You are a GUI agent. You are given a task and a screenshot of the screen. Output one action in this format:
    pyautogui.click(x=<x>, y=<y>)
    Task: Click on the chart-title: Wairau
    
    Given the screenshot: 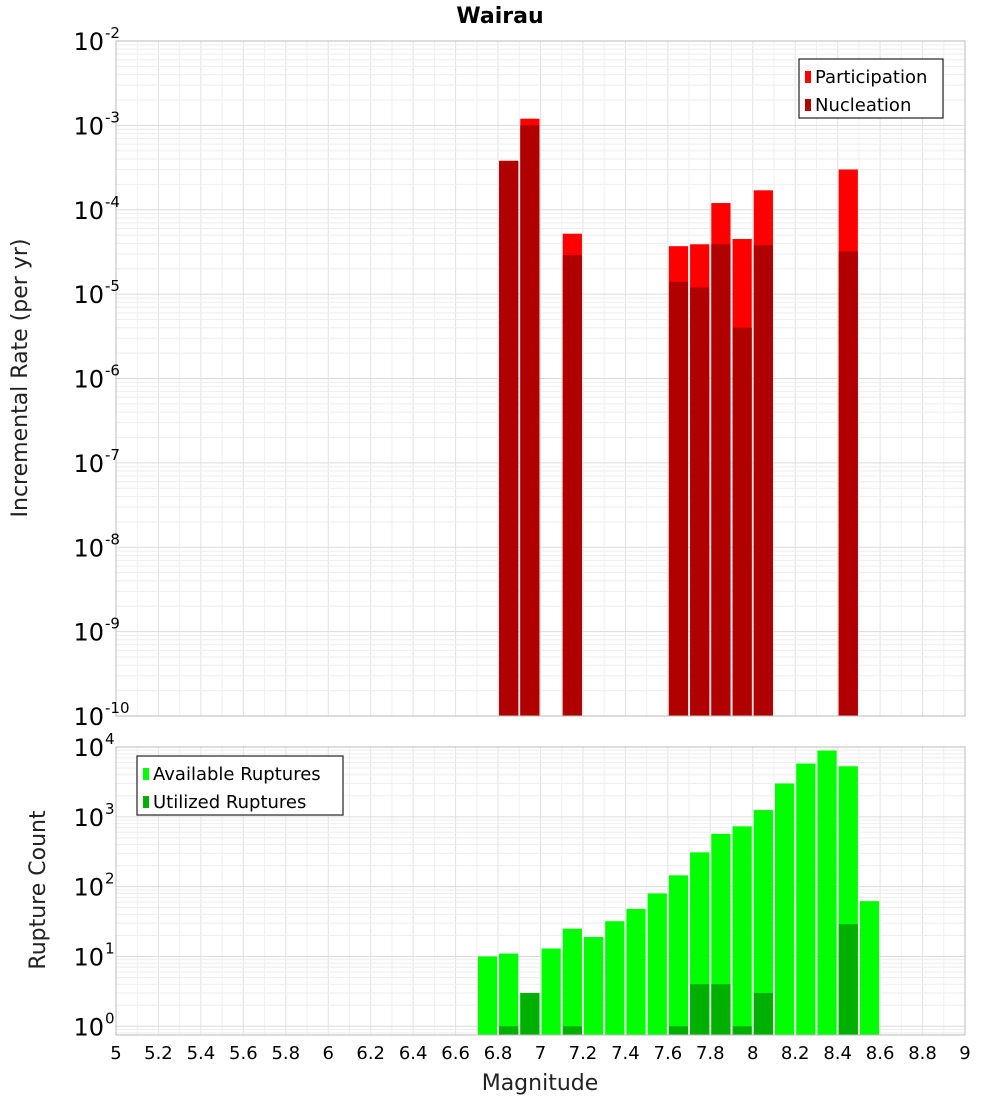 What is the action you would take?
    pyautogui.click(x=499, y=16)
    